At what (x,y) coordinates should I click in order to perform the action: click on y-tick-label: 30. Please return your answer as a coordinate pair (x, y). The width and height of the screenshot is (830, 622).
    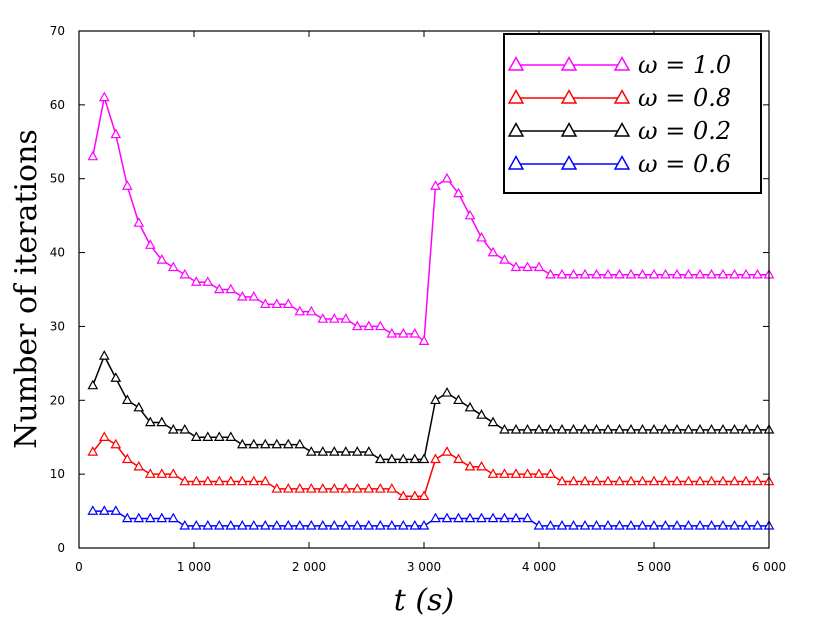
    Looking at the image, I should click on (57, 326).